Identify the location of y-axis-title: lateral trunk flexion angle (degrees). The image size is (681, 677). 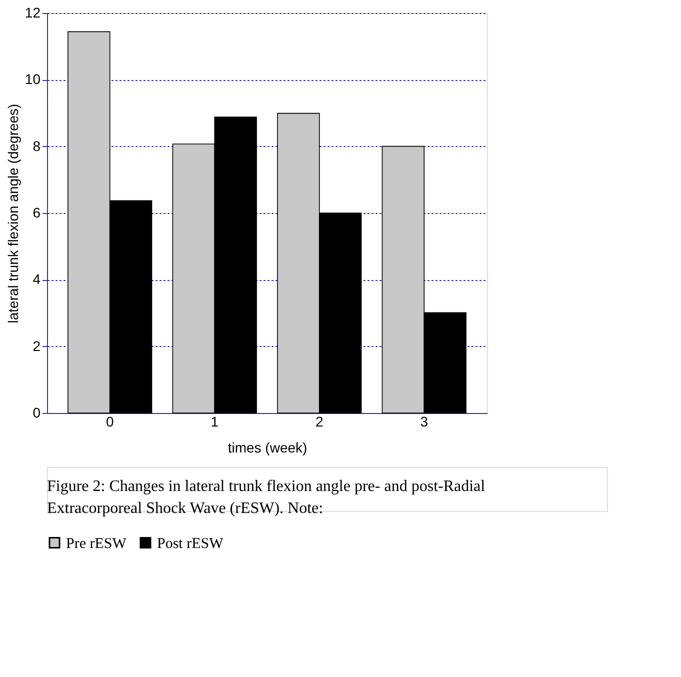
(12, 214).